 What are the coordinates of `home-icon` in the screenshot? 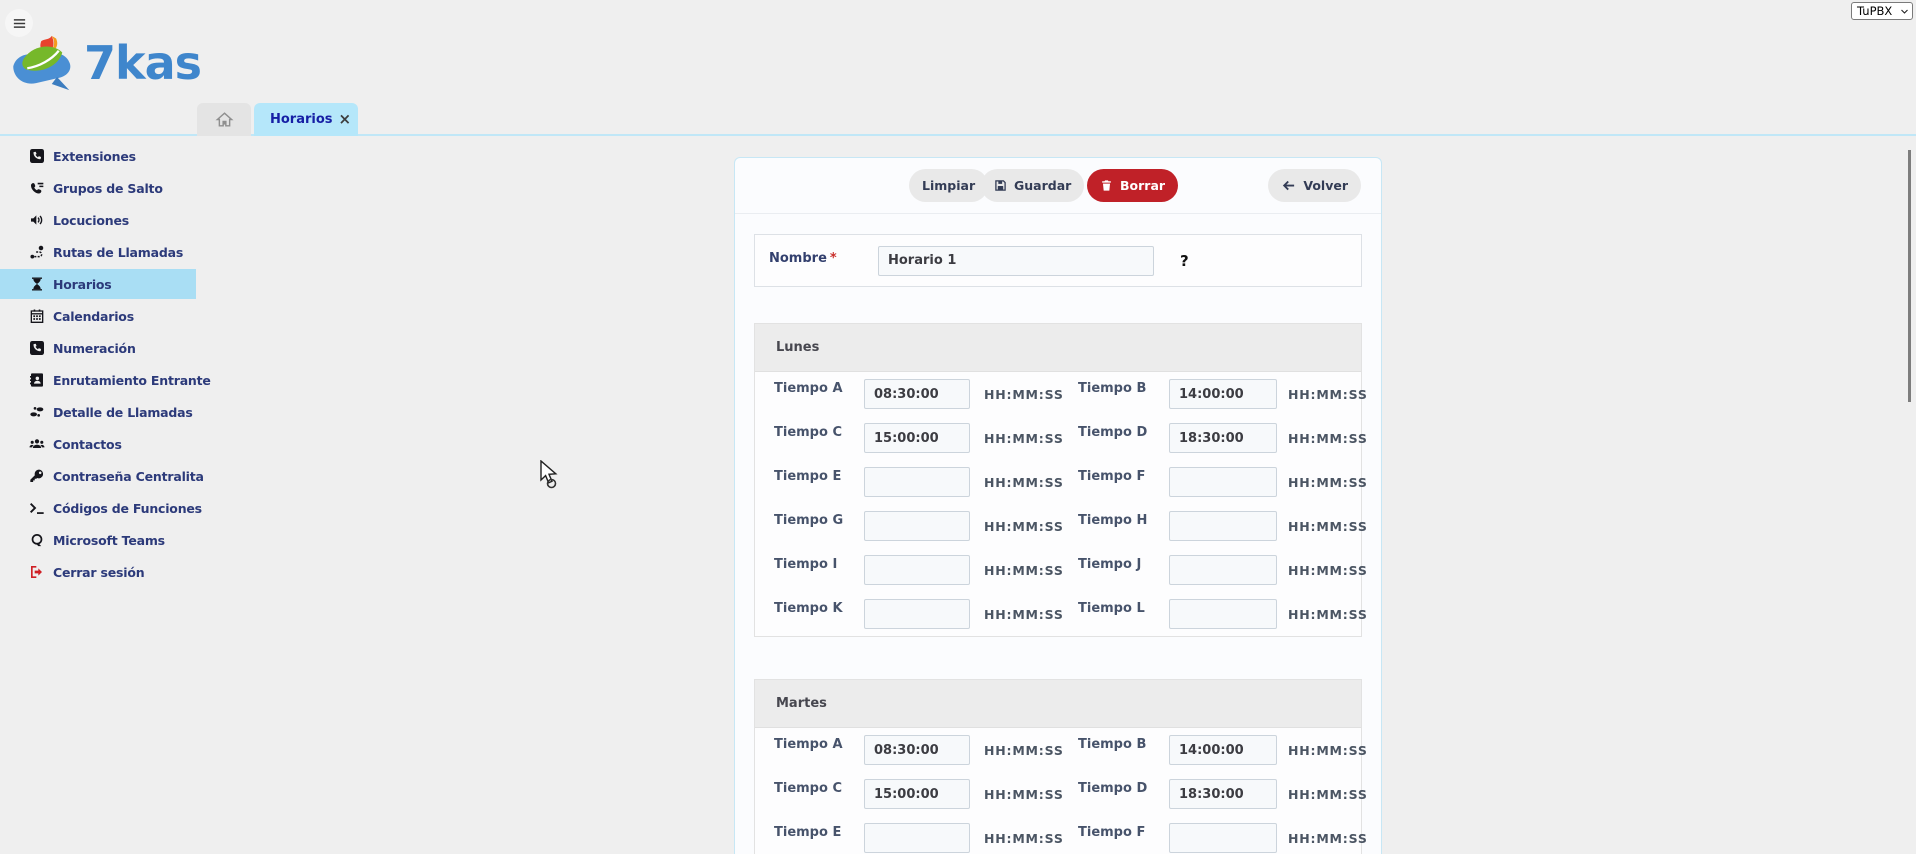 It's located at (224, 119).